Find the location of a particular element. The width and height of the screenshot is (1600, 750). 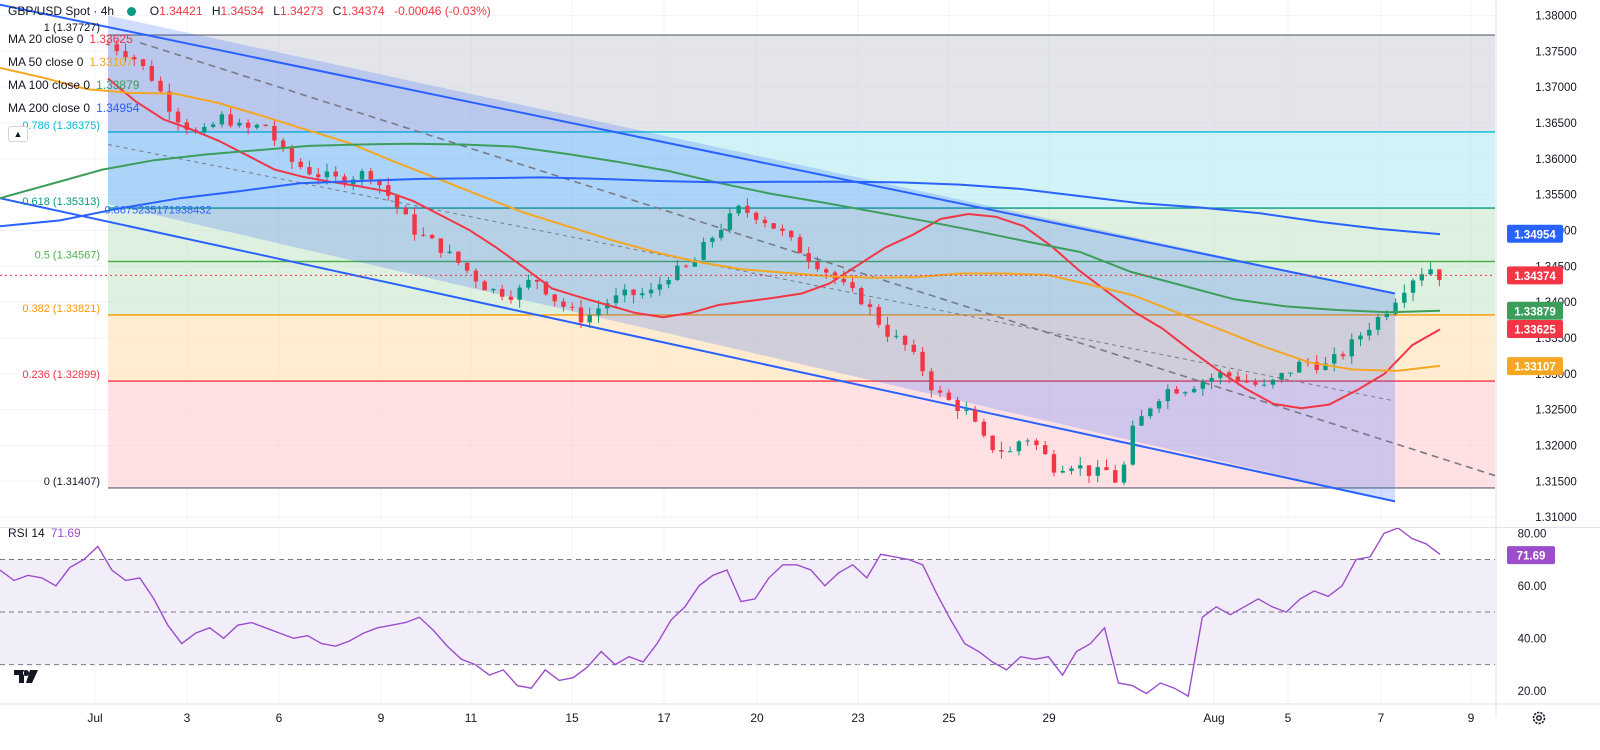

symbol-title: GBP/USD Spot is located at coordinates (49, 11).